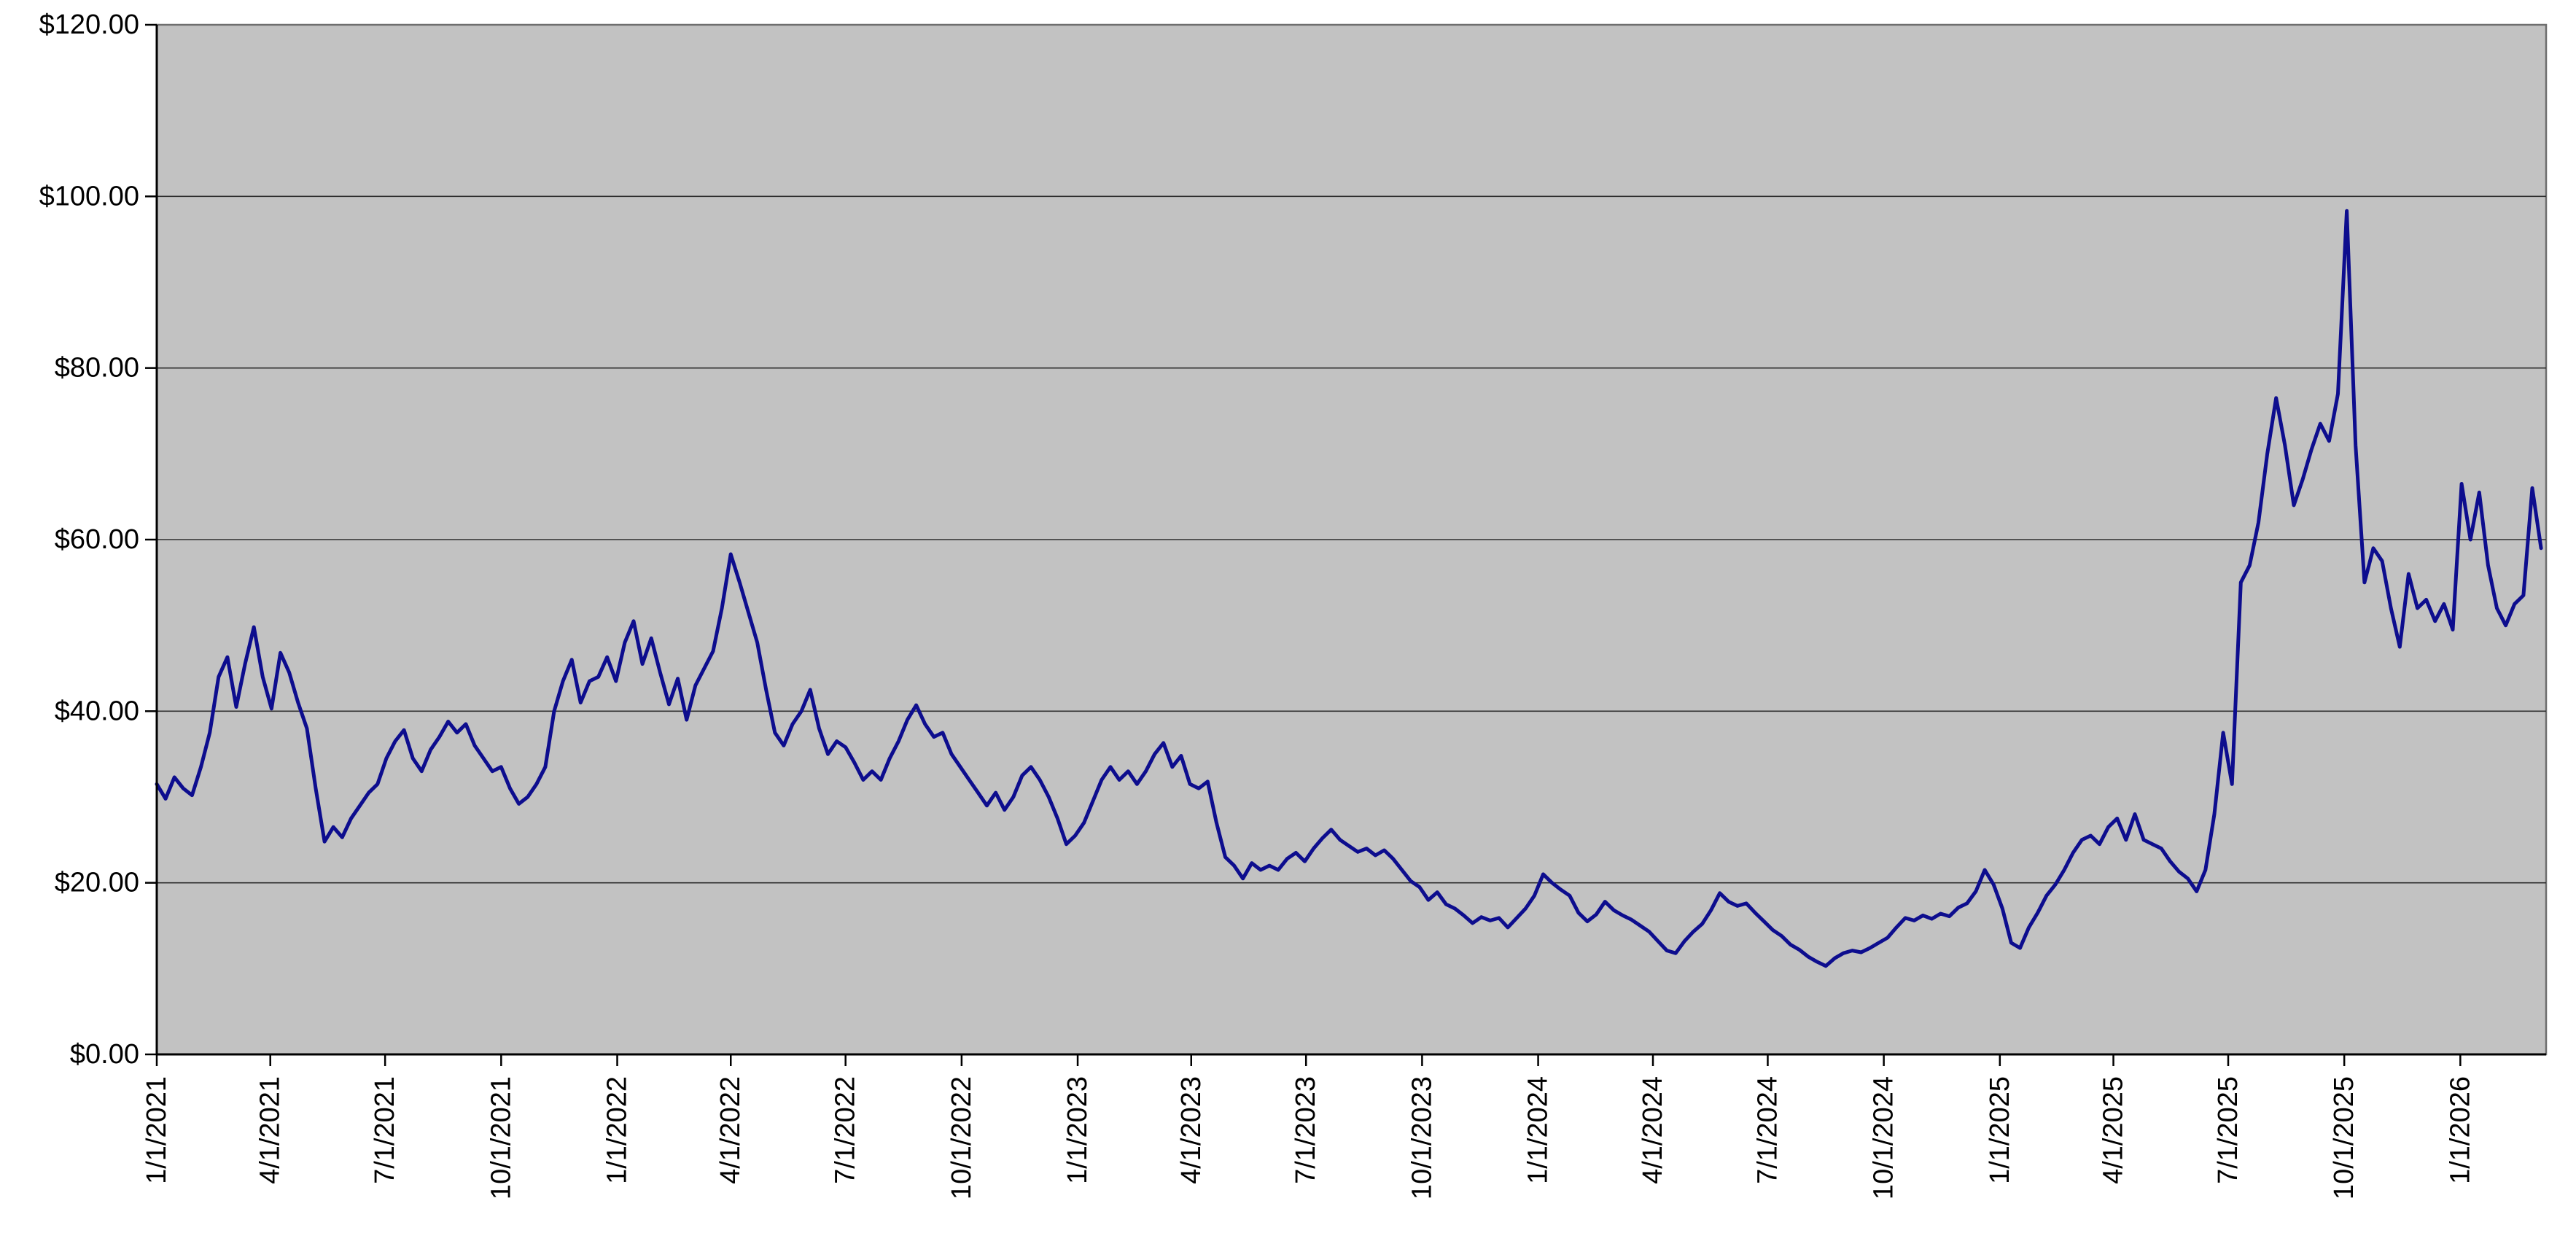 The image size is (2576, 1252). What do you see at coordinates (1191, 1130) in the screenshot?
I see `x-axis-label: 4/1/2023` at bounding box center [1191, 1130].